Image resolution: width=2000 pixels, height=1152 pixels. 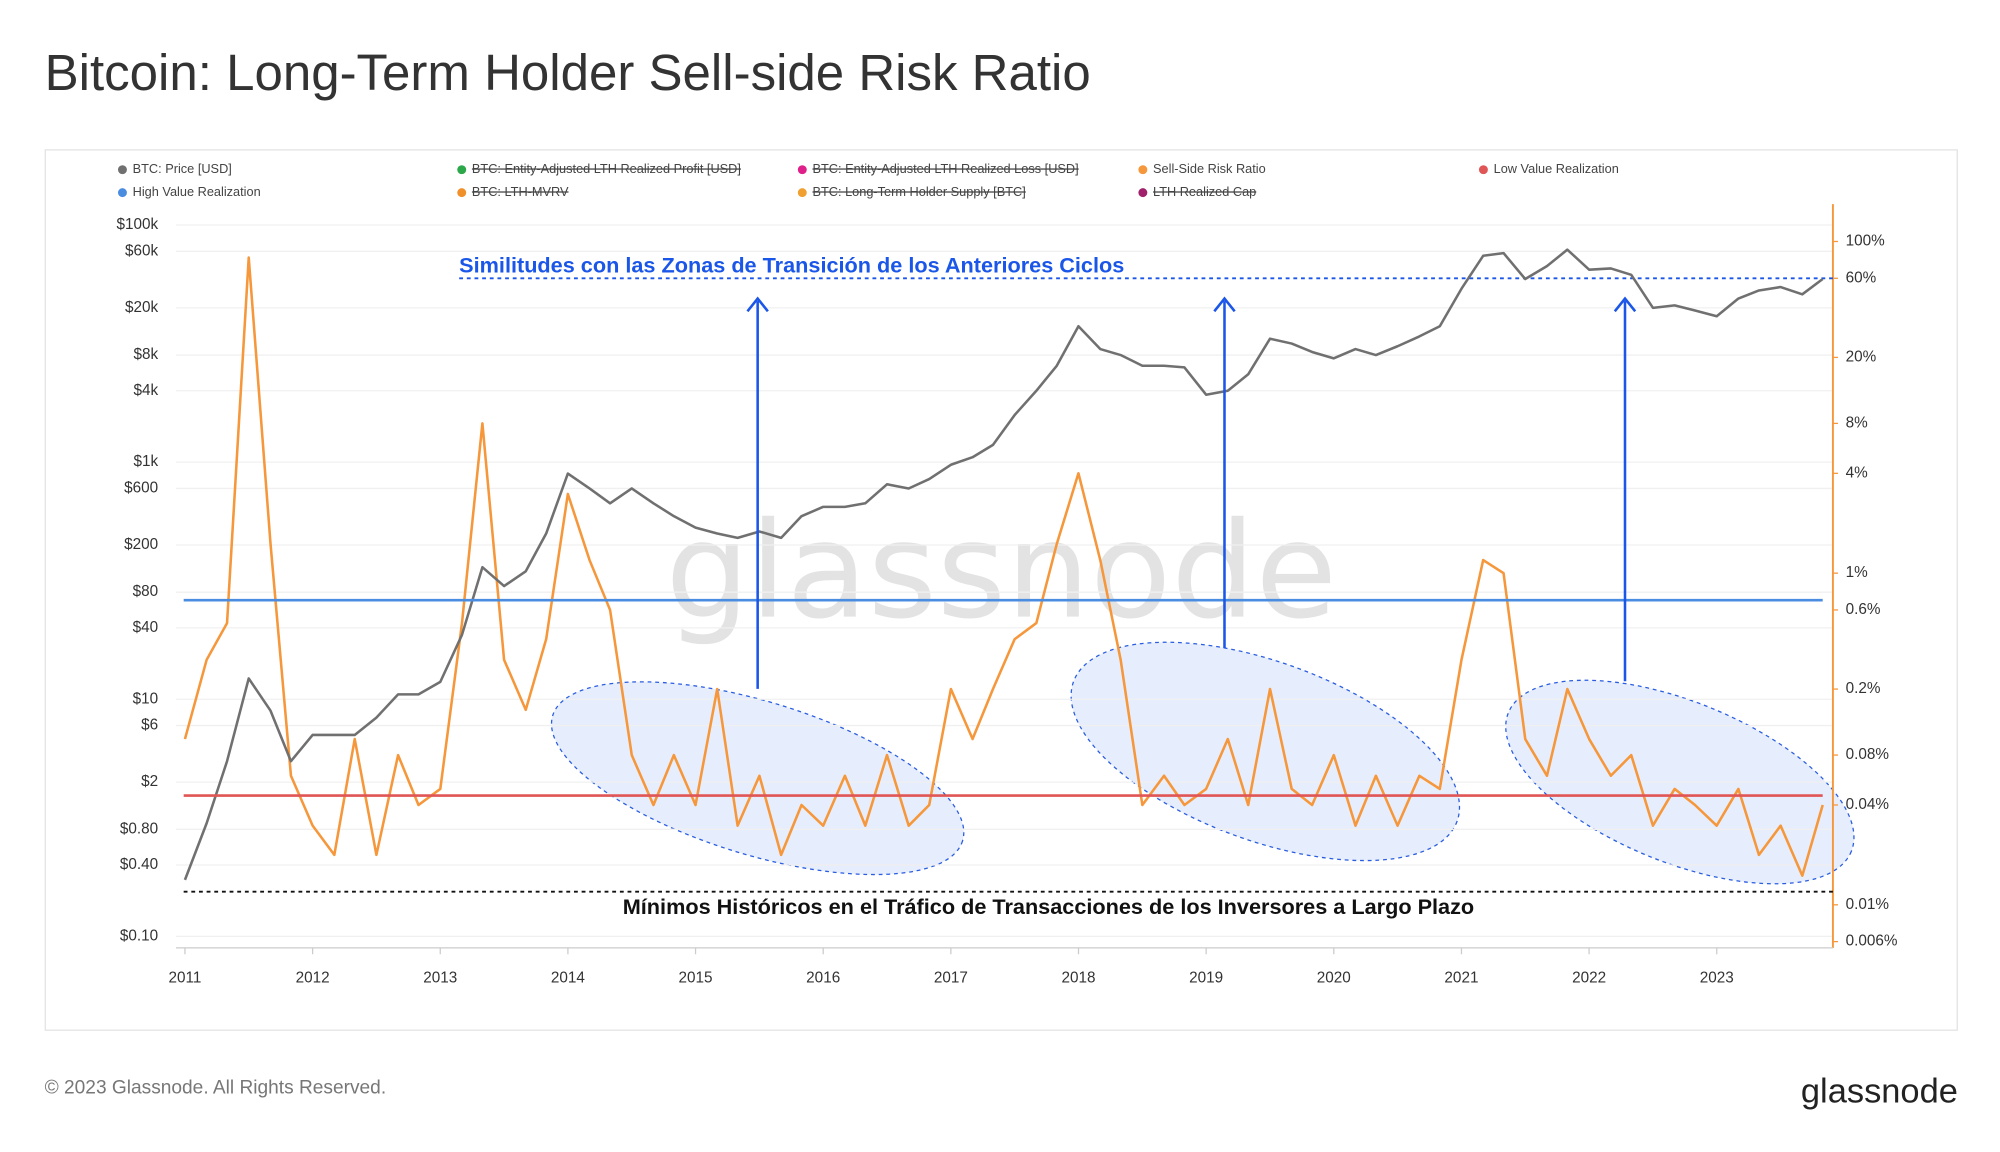 What do you see at coordinates (1078, 978) in the screenshot?
I see `x-tick-label: 2018` at bounding box center [1078, 978].